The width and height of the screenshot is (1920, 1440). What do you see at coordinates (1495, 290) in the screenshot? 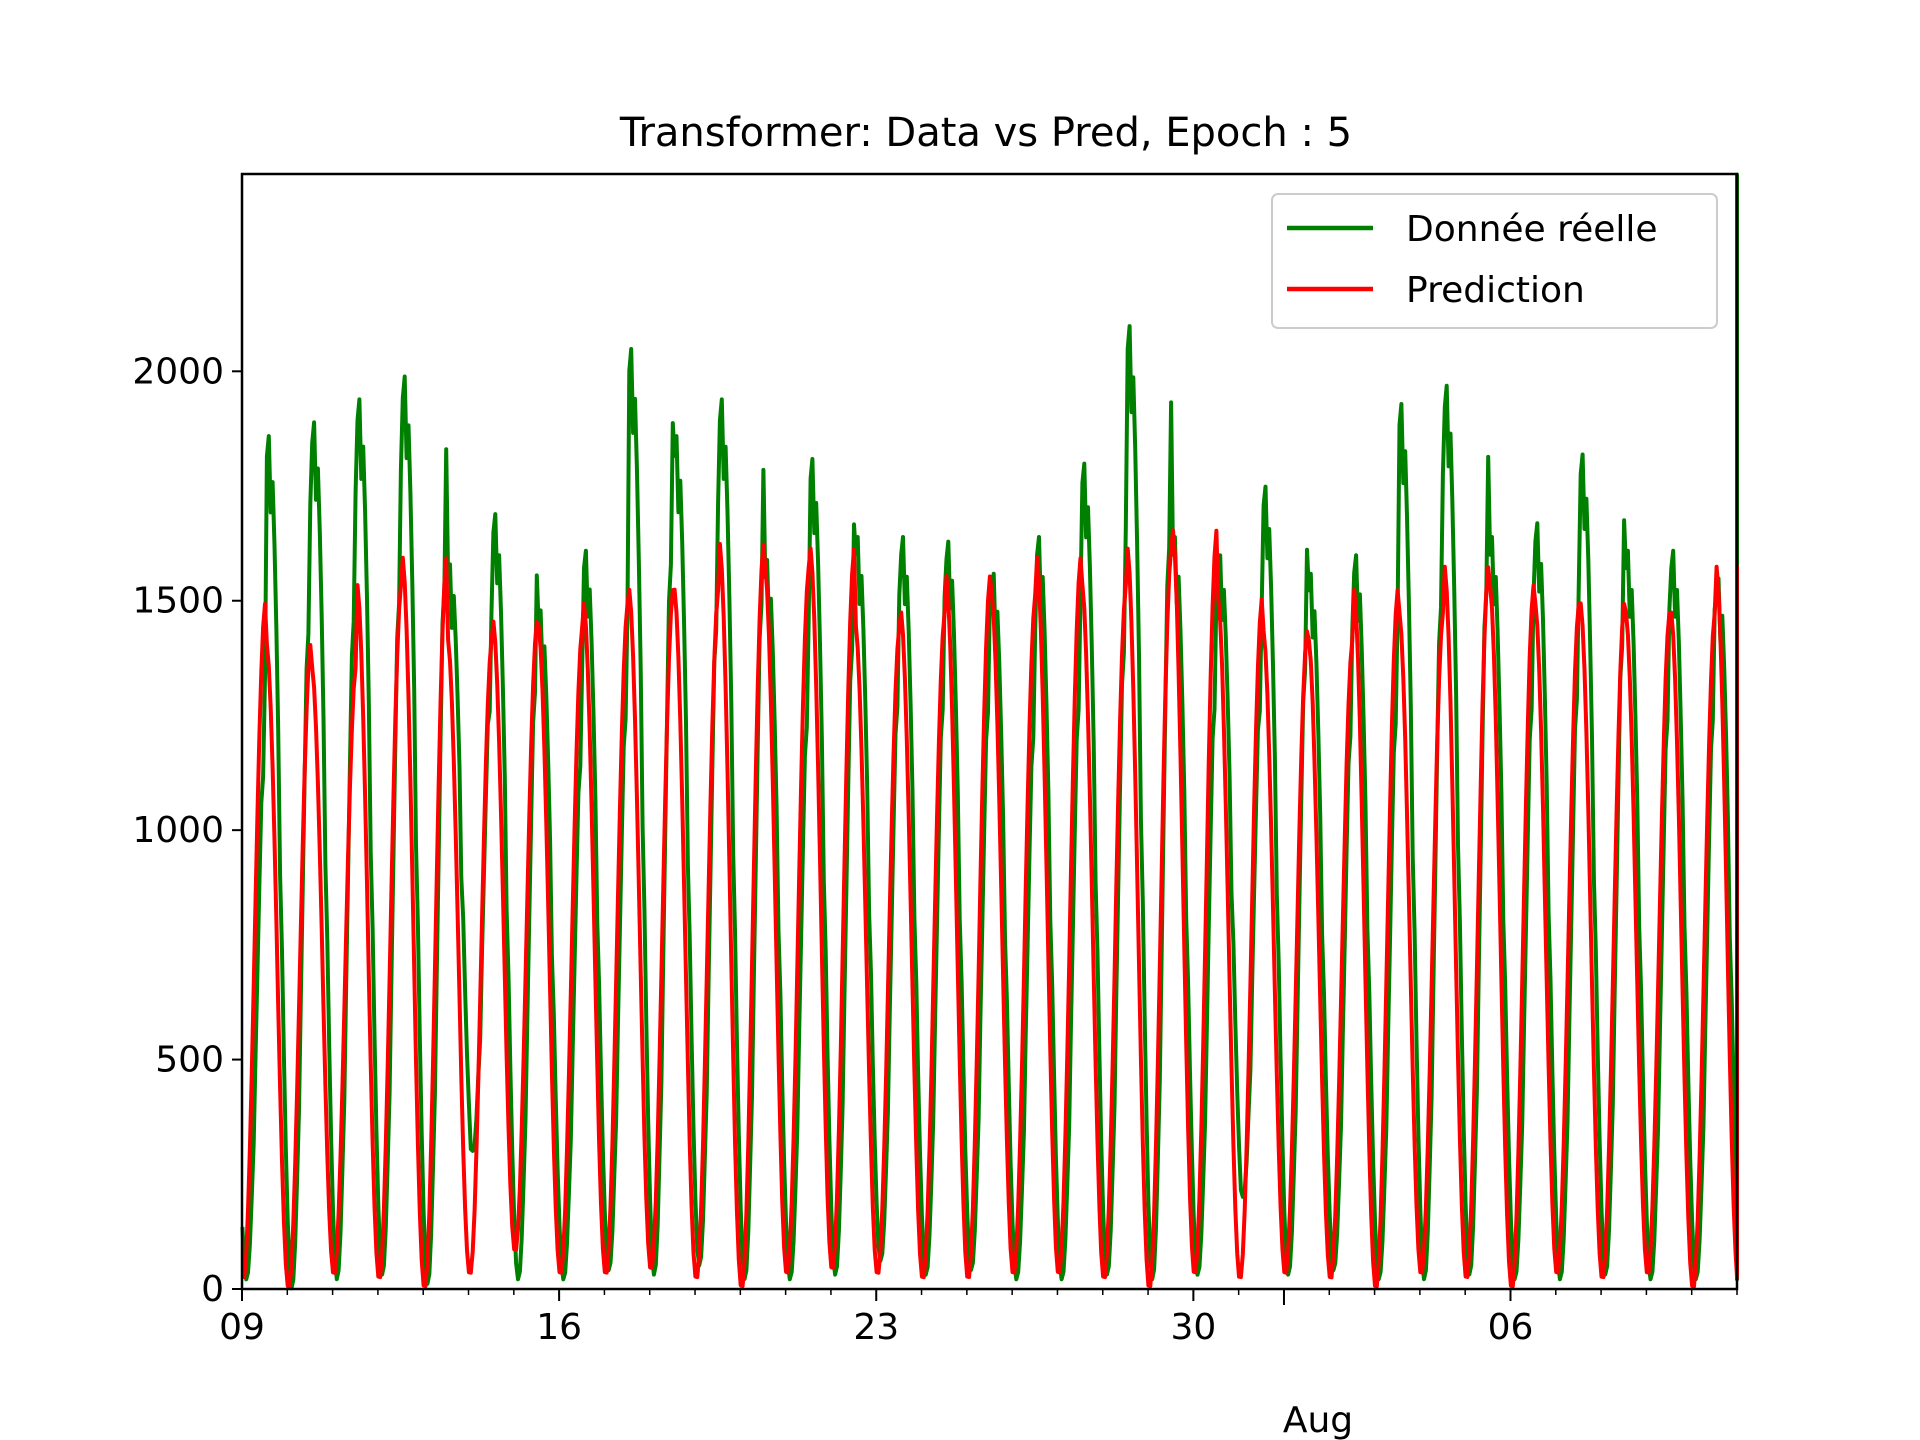
I see `legend-label-prediction: Prediction` at bounding box center [1495, 290].